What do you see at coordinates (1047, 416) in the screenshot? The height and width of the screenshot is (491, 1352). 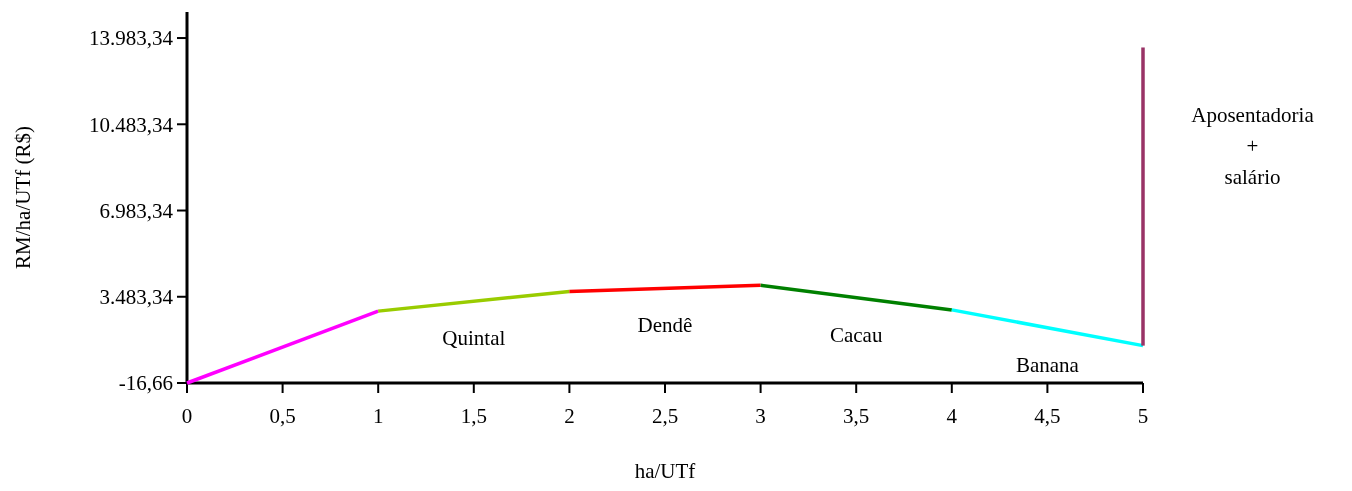 I see `x-tick-label: 4,5` at bounding box center [1047, 416].